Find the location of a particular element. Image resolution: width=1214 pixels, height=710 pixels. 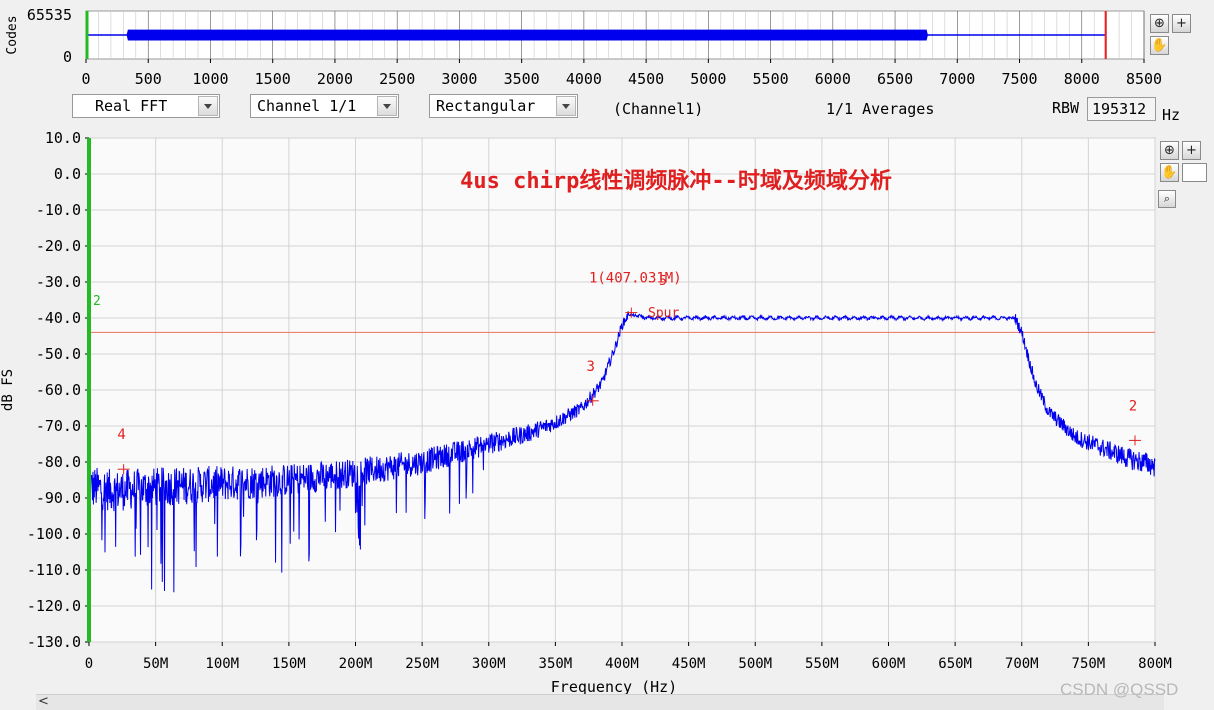

time-ytick-max: 65535 is located at coordinates (49, 15).